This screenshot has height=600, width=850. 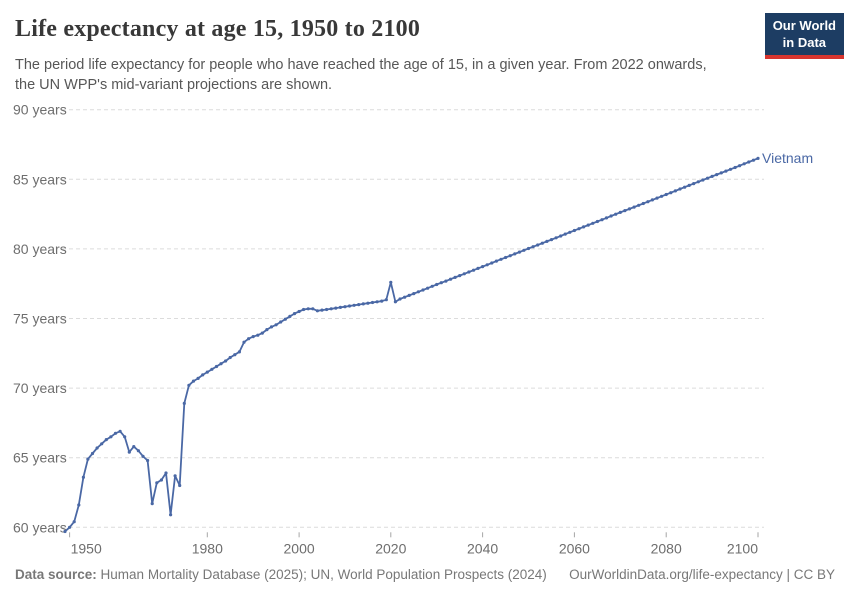 What do you see at coordinates (804, 36) in the screenshot?
I see `owid-logo: Our World in Data` at bounding box center [804, 36].